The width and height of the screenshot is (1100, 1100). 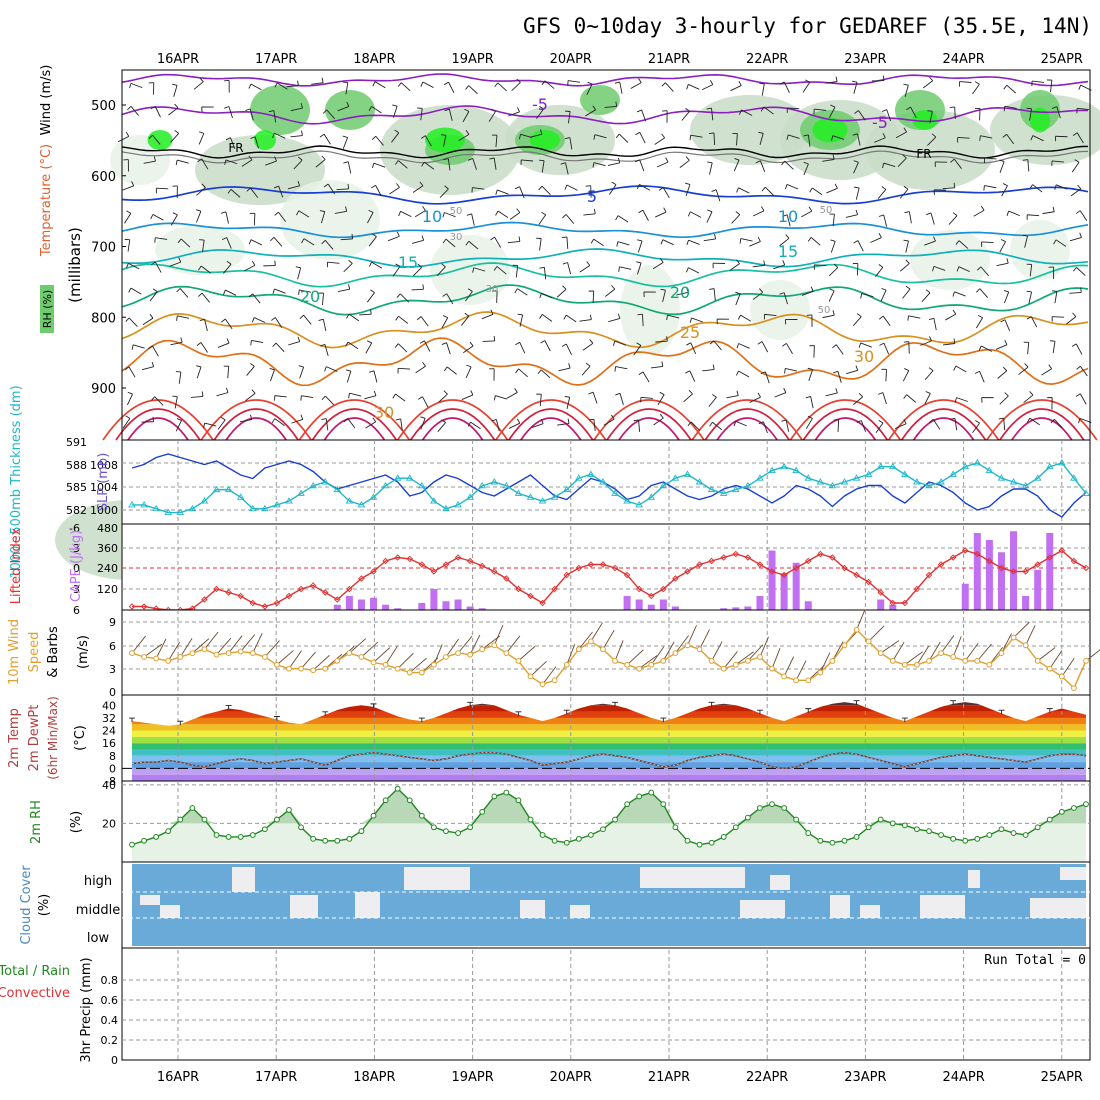 I want to click on pressure-tick-label: 500, so click(x=103, y=106).